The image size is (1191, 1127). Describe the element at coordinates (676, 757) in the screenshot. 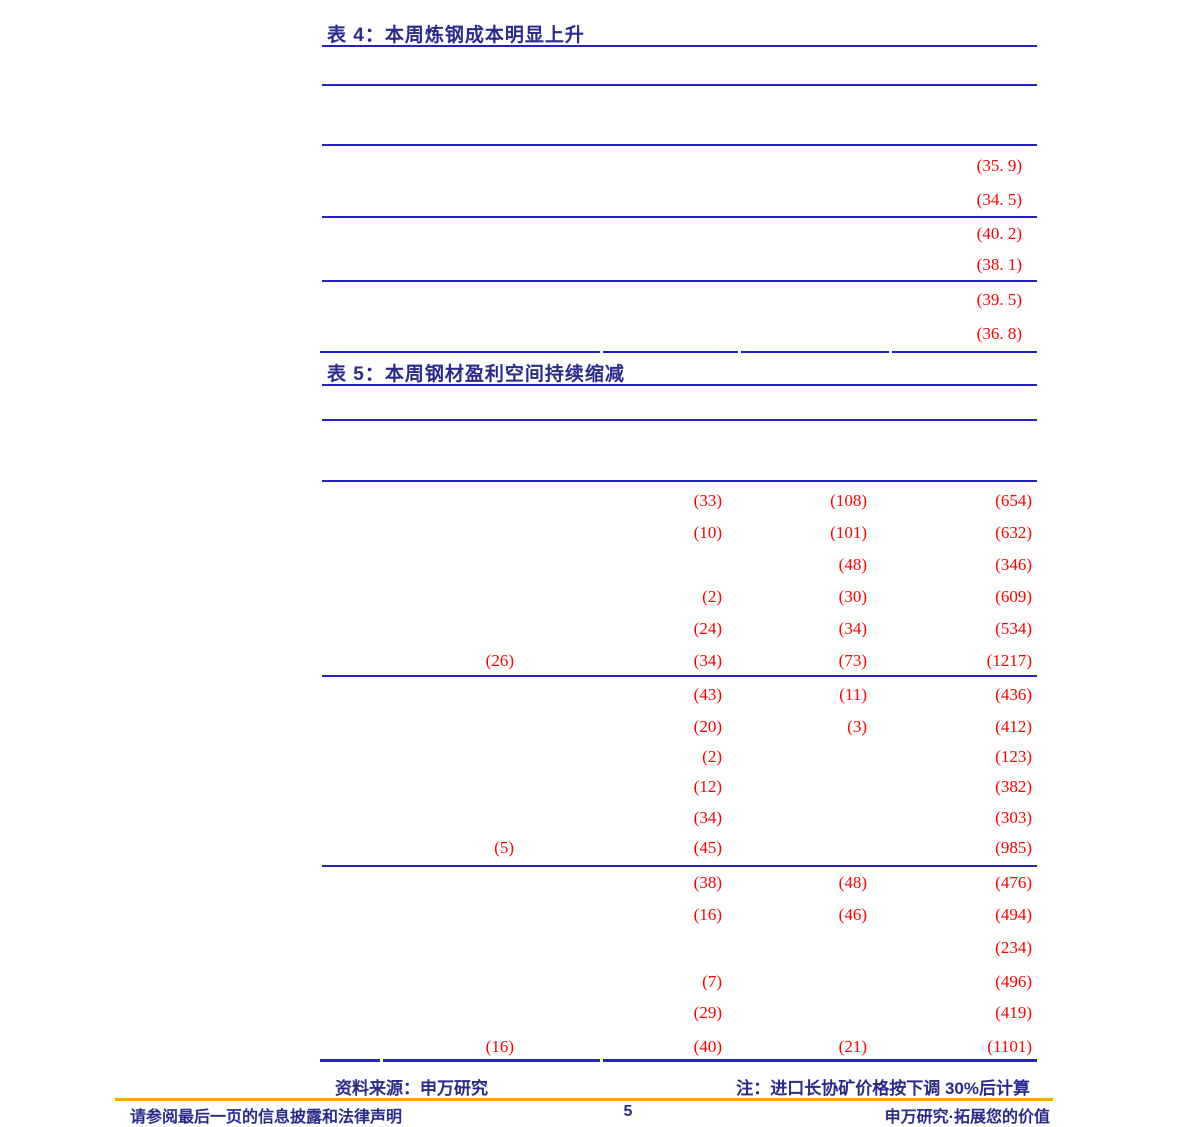

I see `table5-row: (2) (123)` at that location.